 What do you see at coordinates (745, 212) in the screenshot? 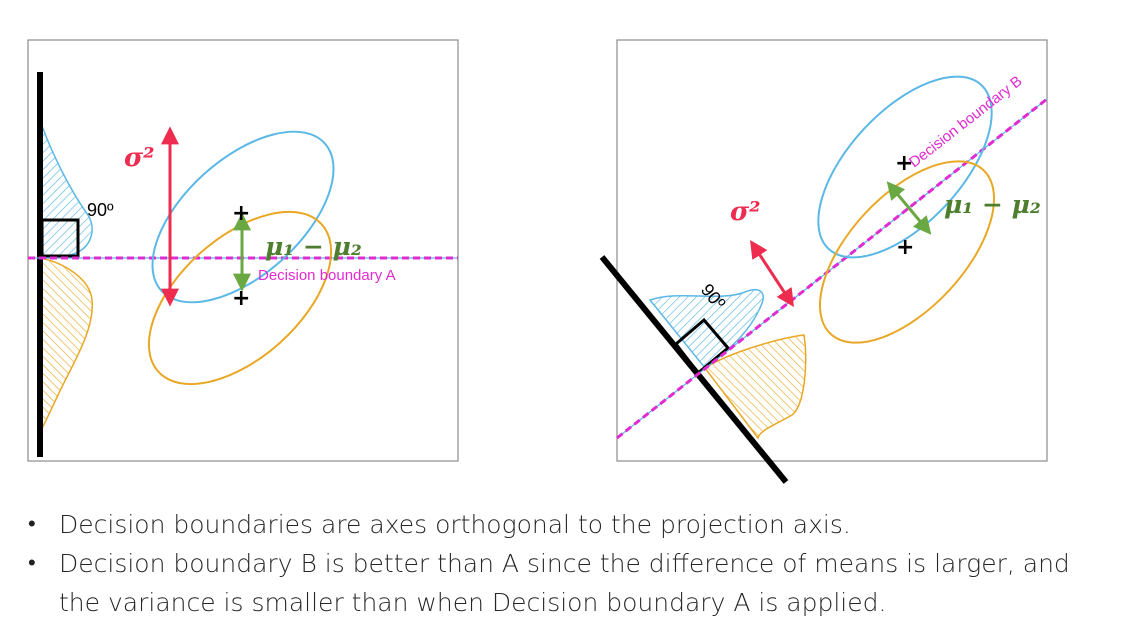
I see `right-sigma-label: σ²` at bounding box center [745, 212].